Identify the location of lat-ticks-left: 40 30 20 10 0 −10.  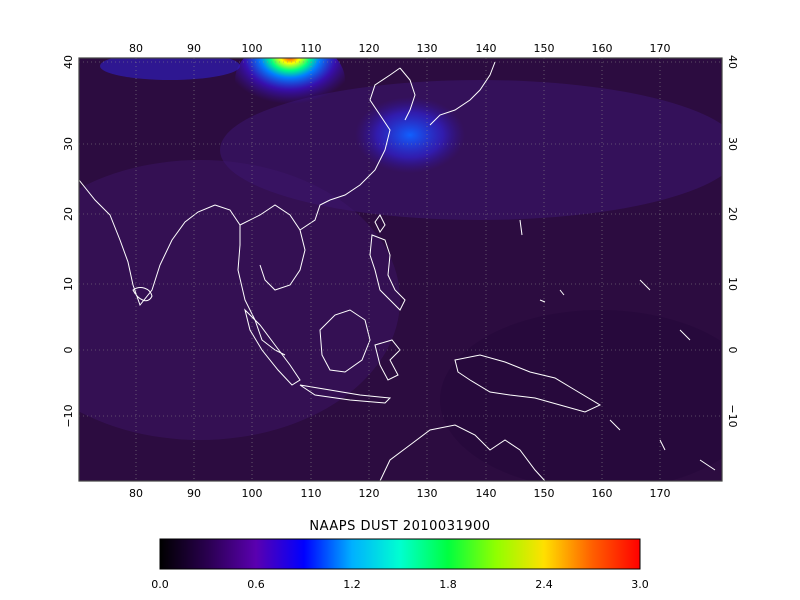
(68, 241).